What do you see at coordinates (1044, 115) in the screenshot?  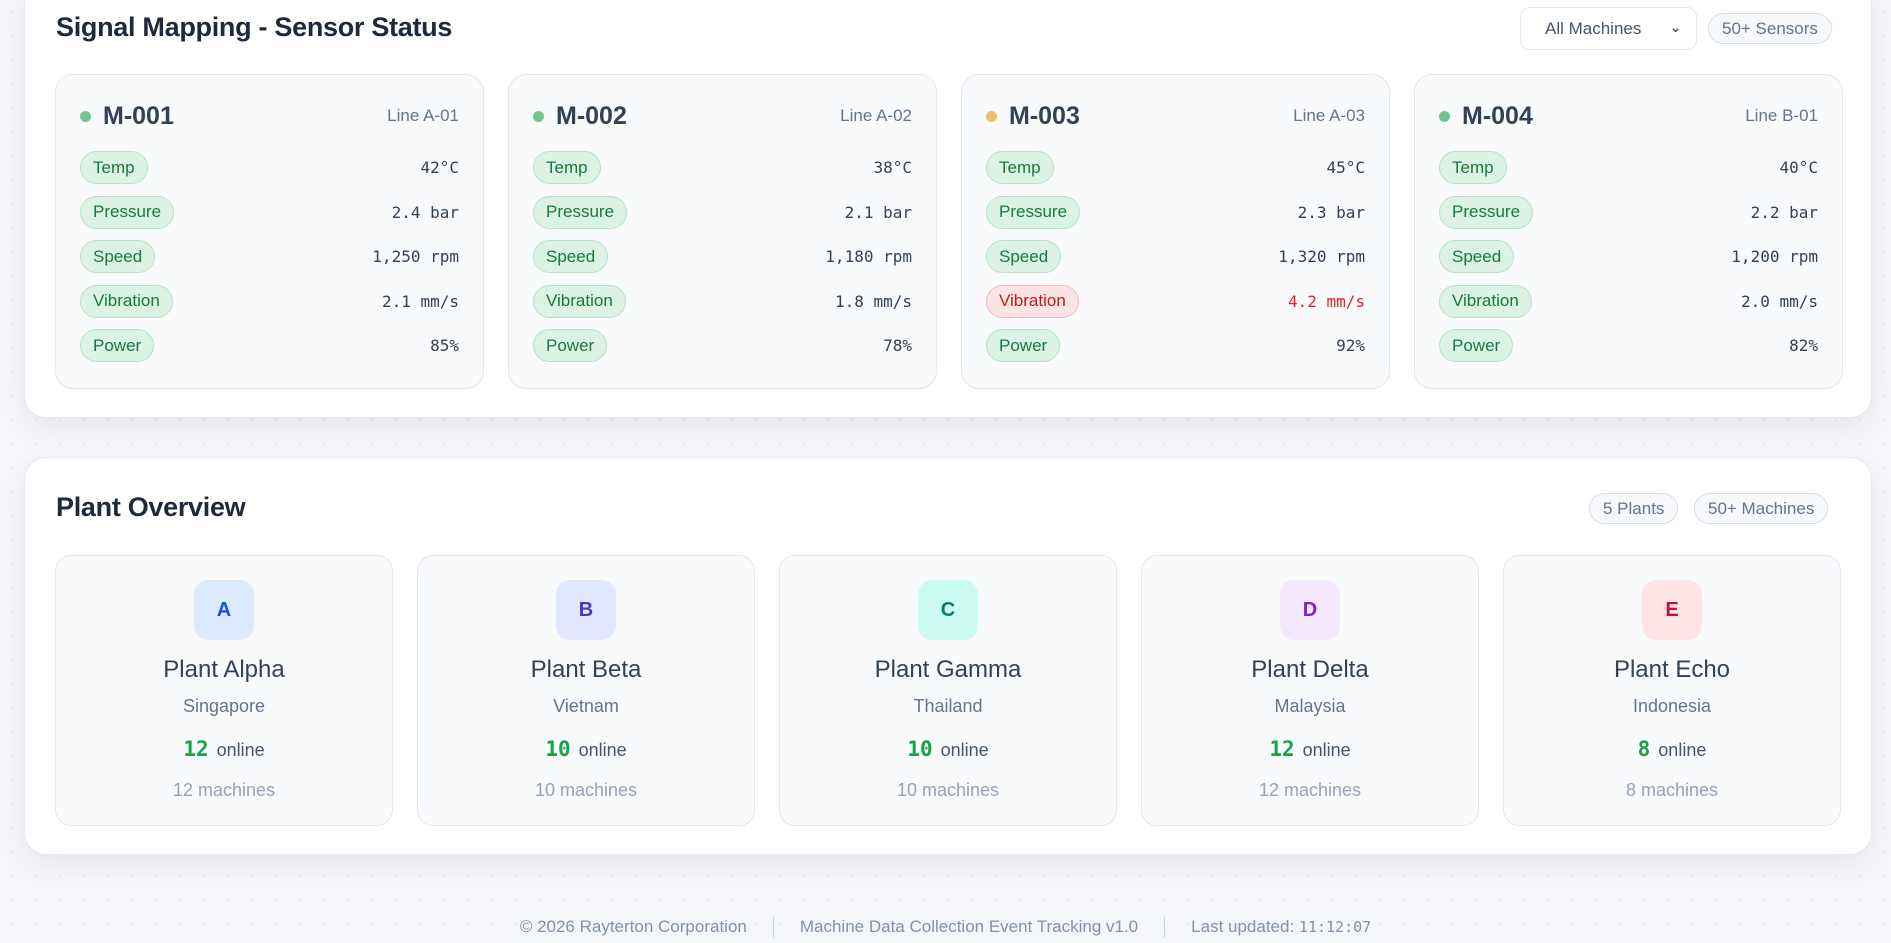 I see `machine-id: M-003` at bounding box center [1044, 115].